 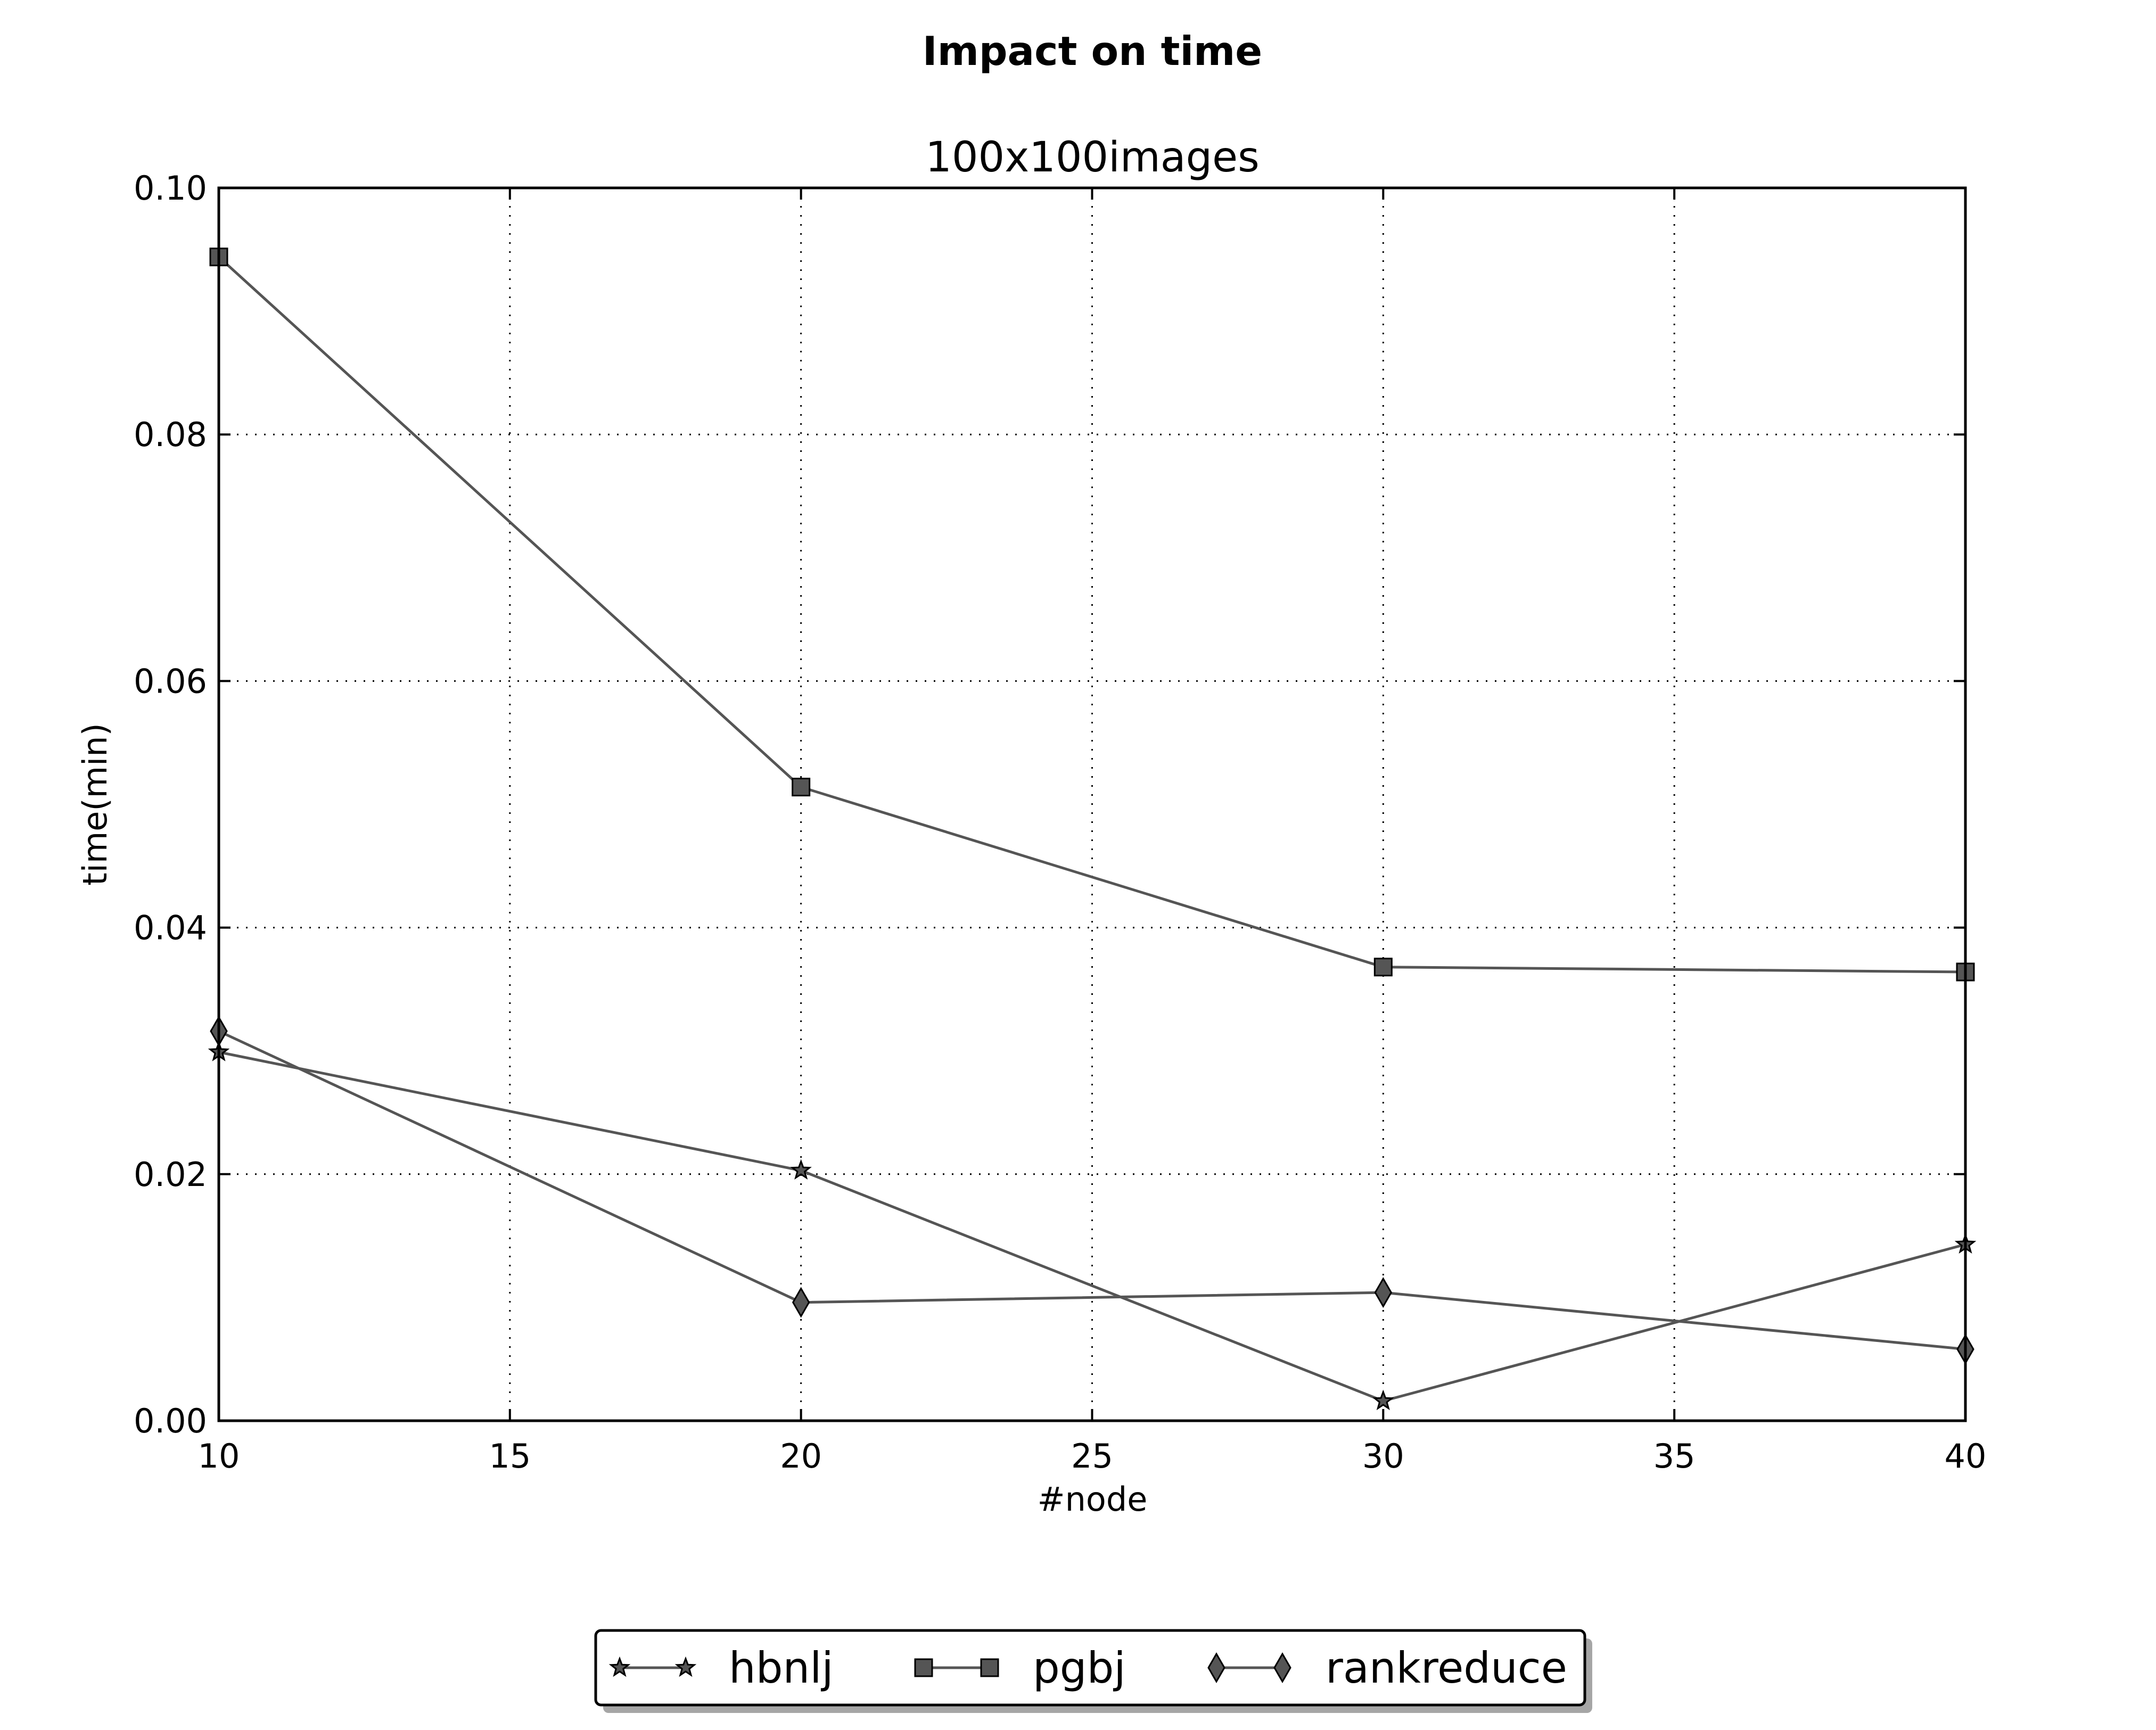 I want to click on y-tick-label: 0.06, so click(x=170, y=681).